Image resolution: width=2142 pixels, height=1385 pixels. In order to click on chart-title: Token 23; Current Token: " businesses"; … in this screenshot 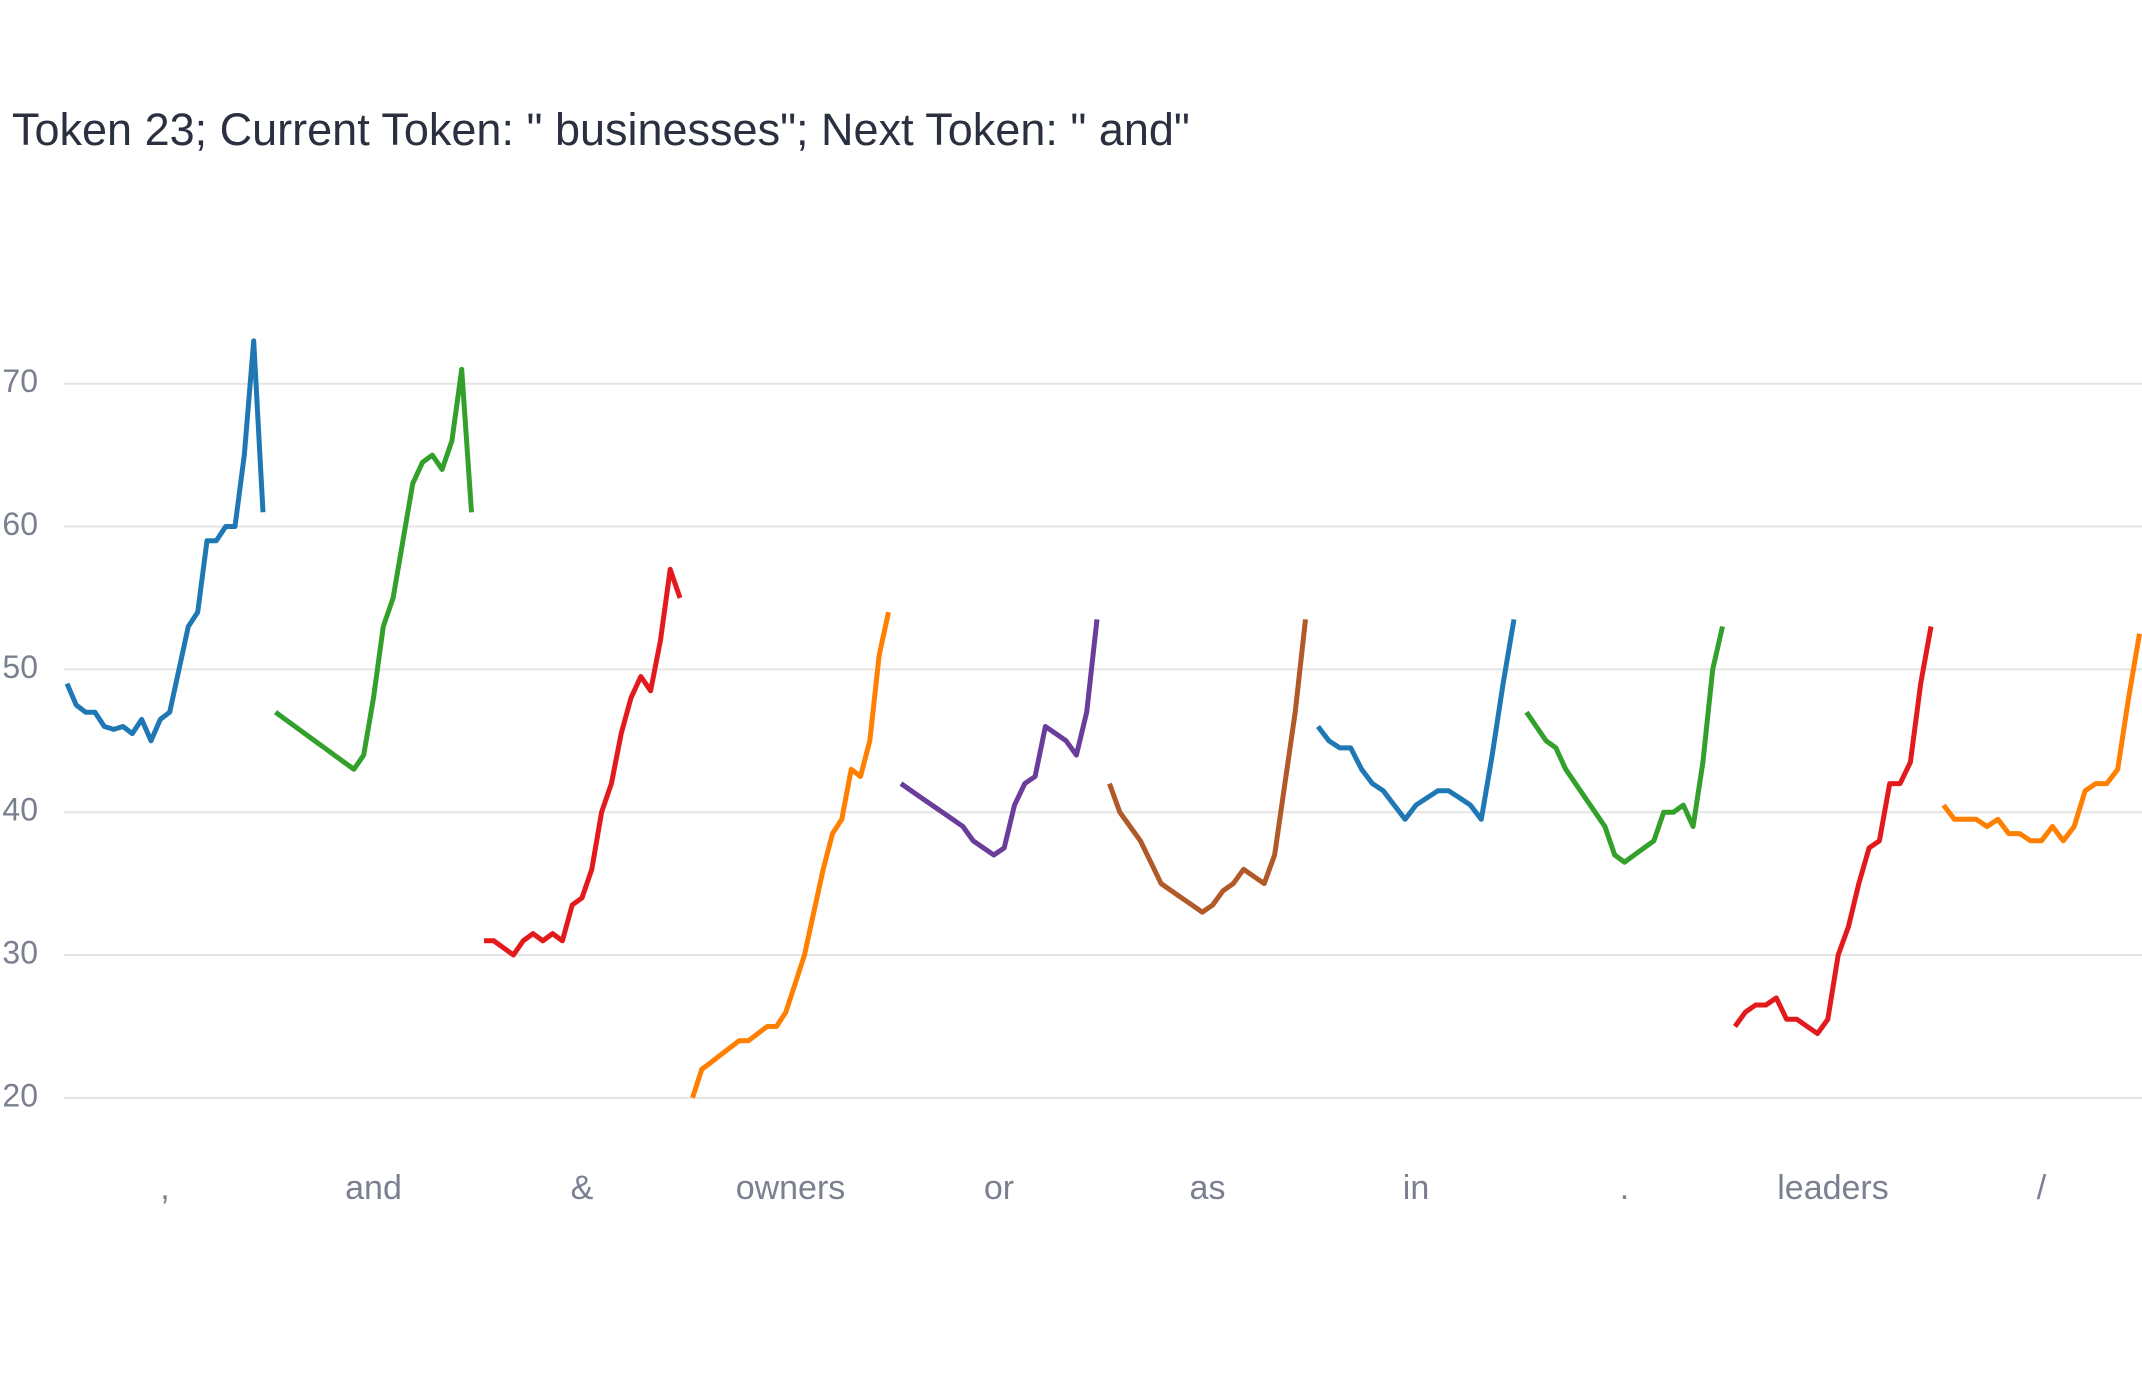, I will do `click(601, 129)`.